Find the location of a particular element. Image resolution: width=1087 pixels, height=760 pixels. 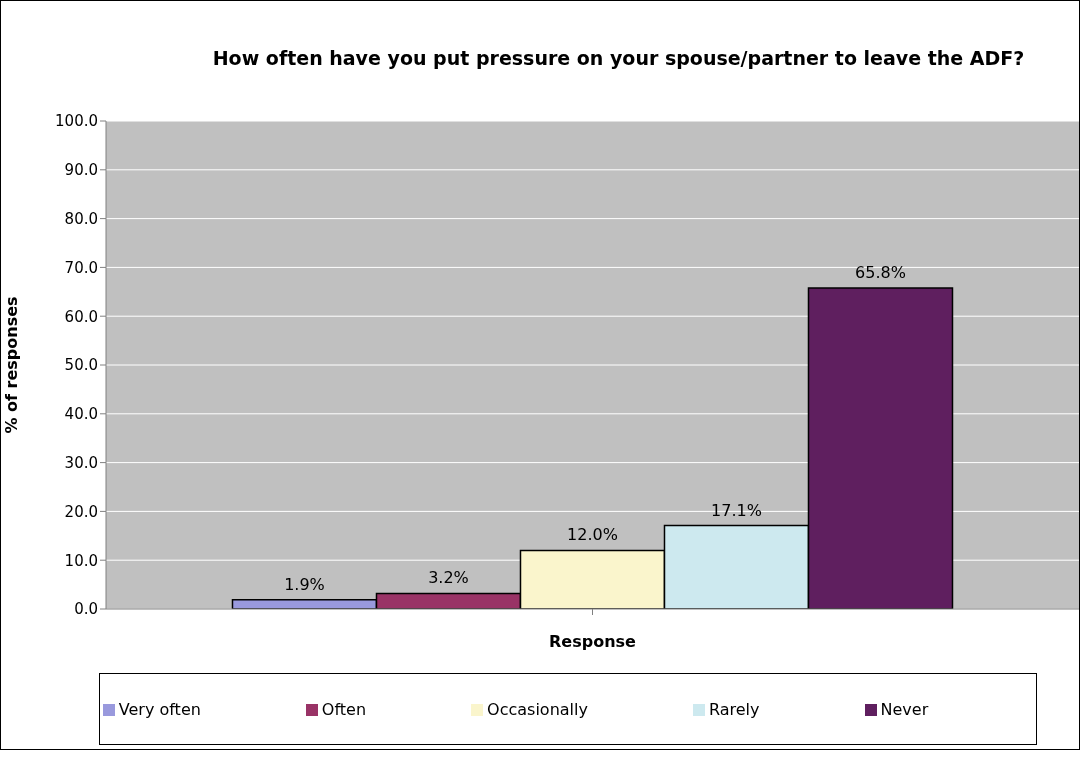

y-axis-title: % of responses is located at coordinates (11, 365).